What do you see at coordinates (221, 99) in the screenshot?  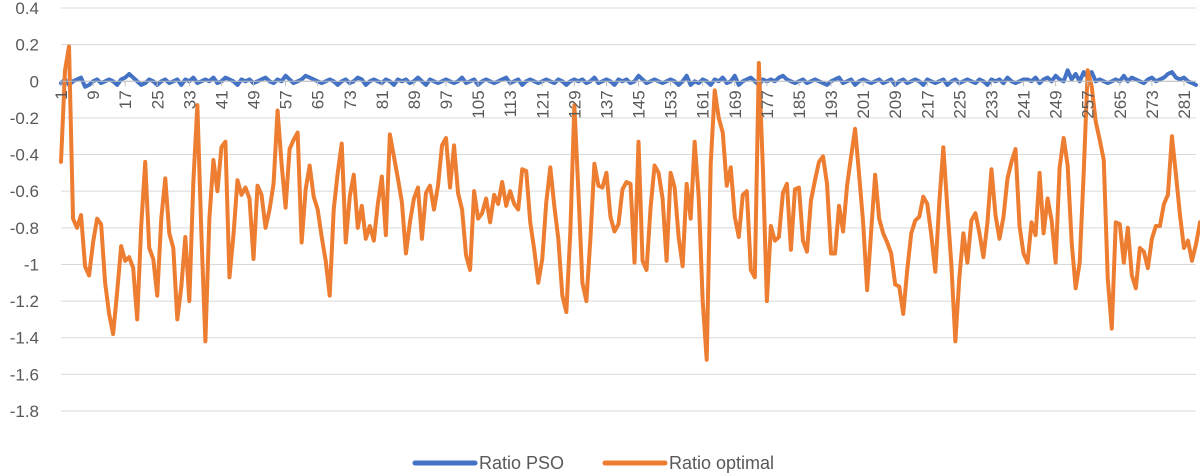 I see `x-tick-label: 41` at bounding box center [221, 99].